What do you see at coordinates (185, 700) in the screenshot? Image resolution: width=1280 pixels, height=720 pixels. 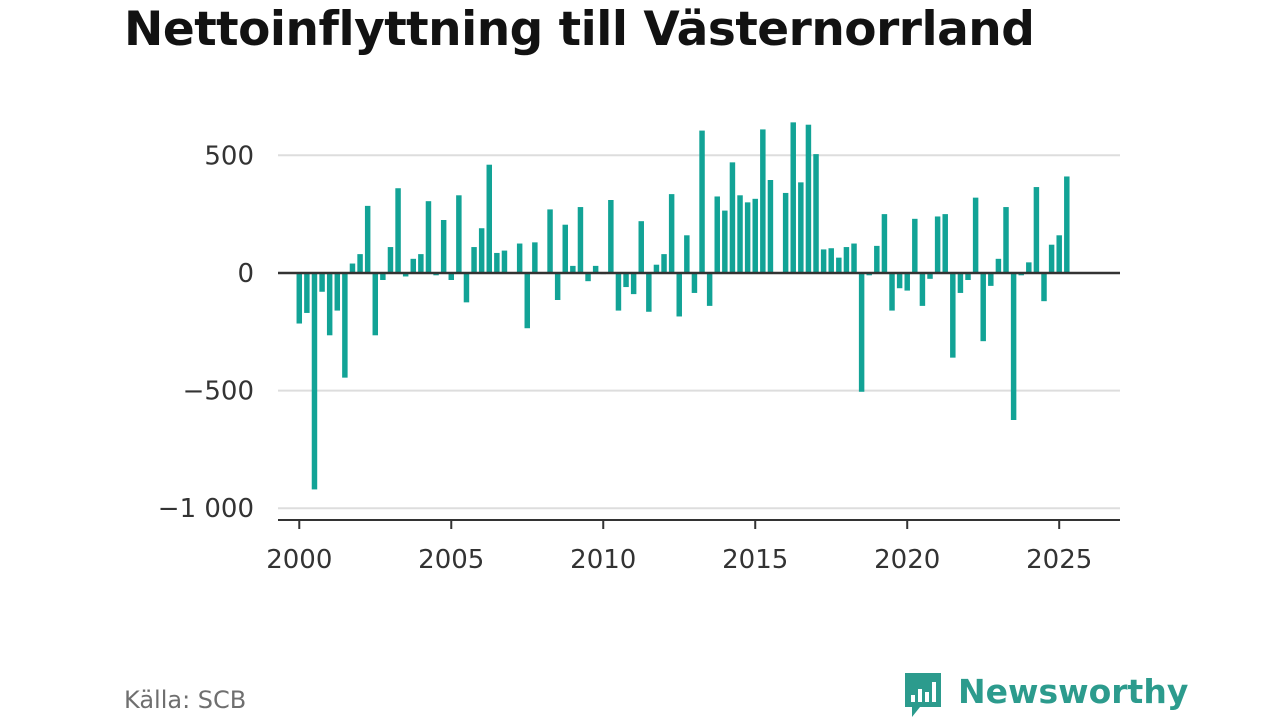 I see `source-note: Källa: SCB` at bounding box center [185, 700].